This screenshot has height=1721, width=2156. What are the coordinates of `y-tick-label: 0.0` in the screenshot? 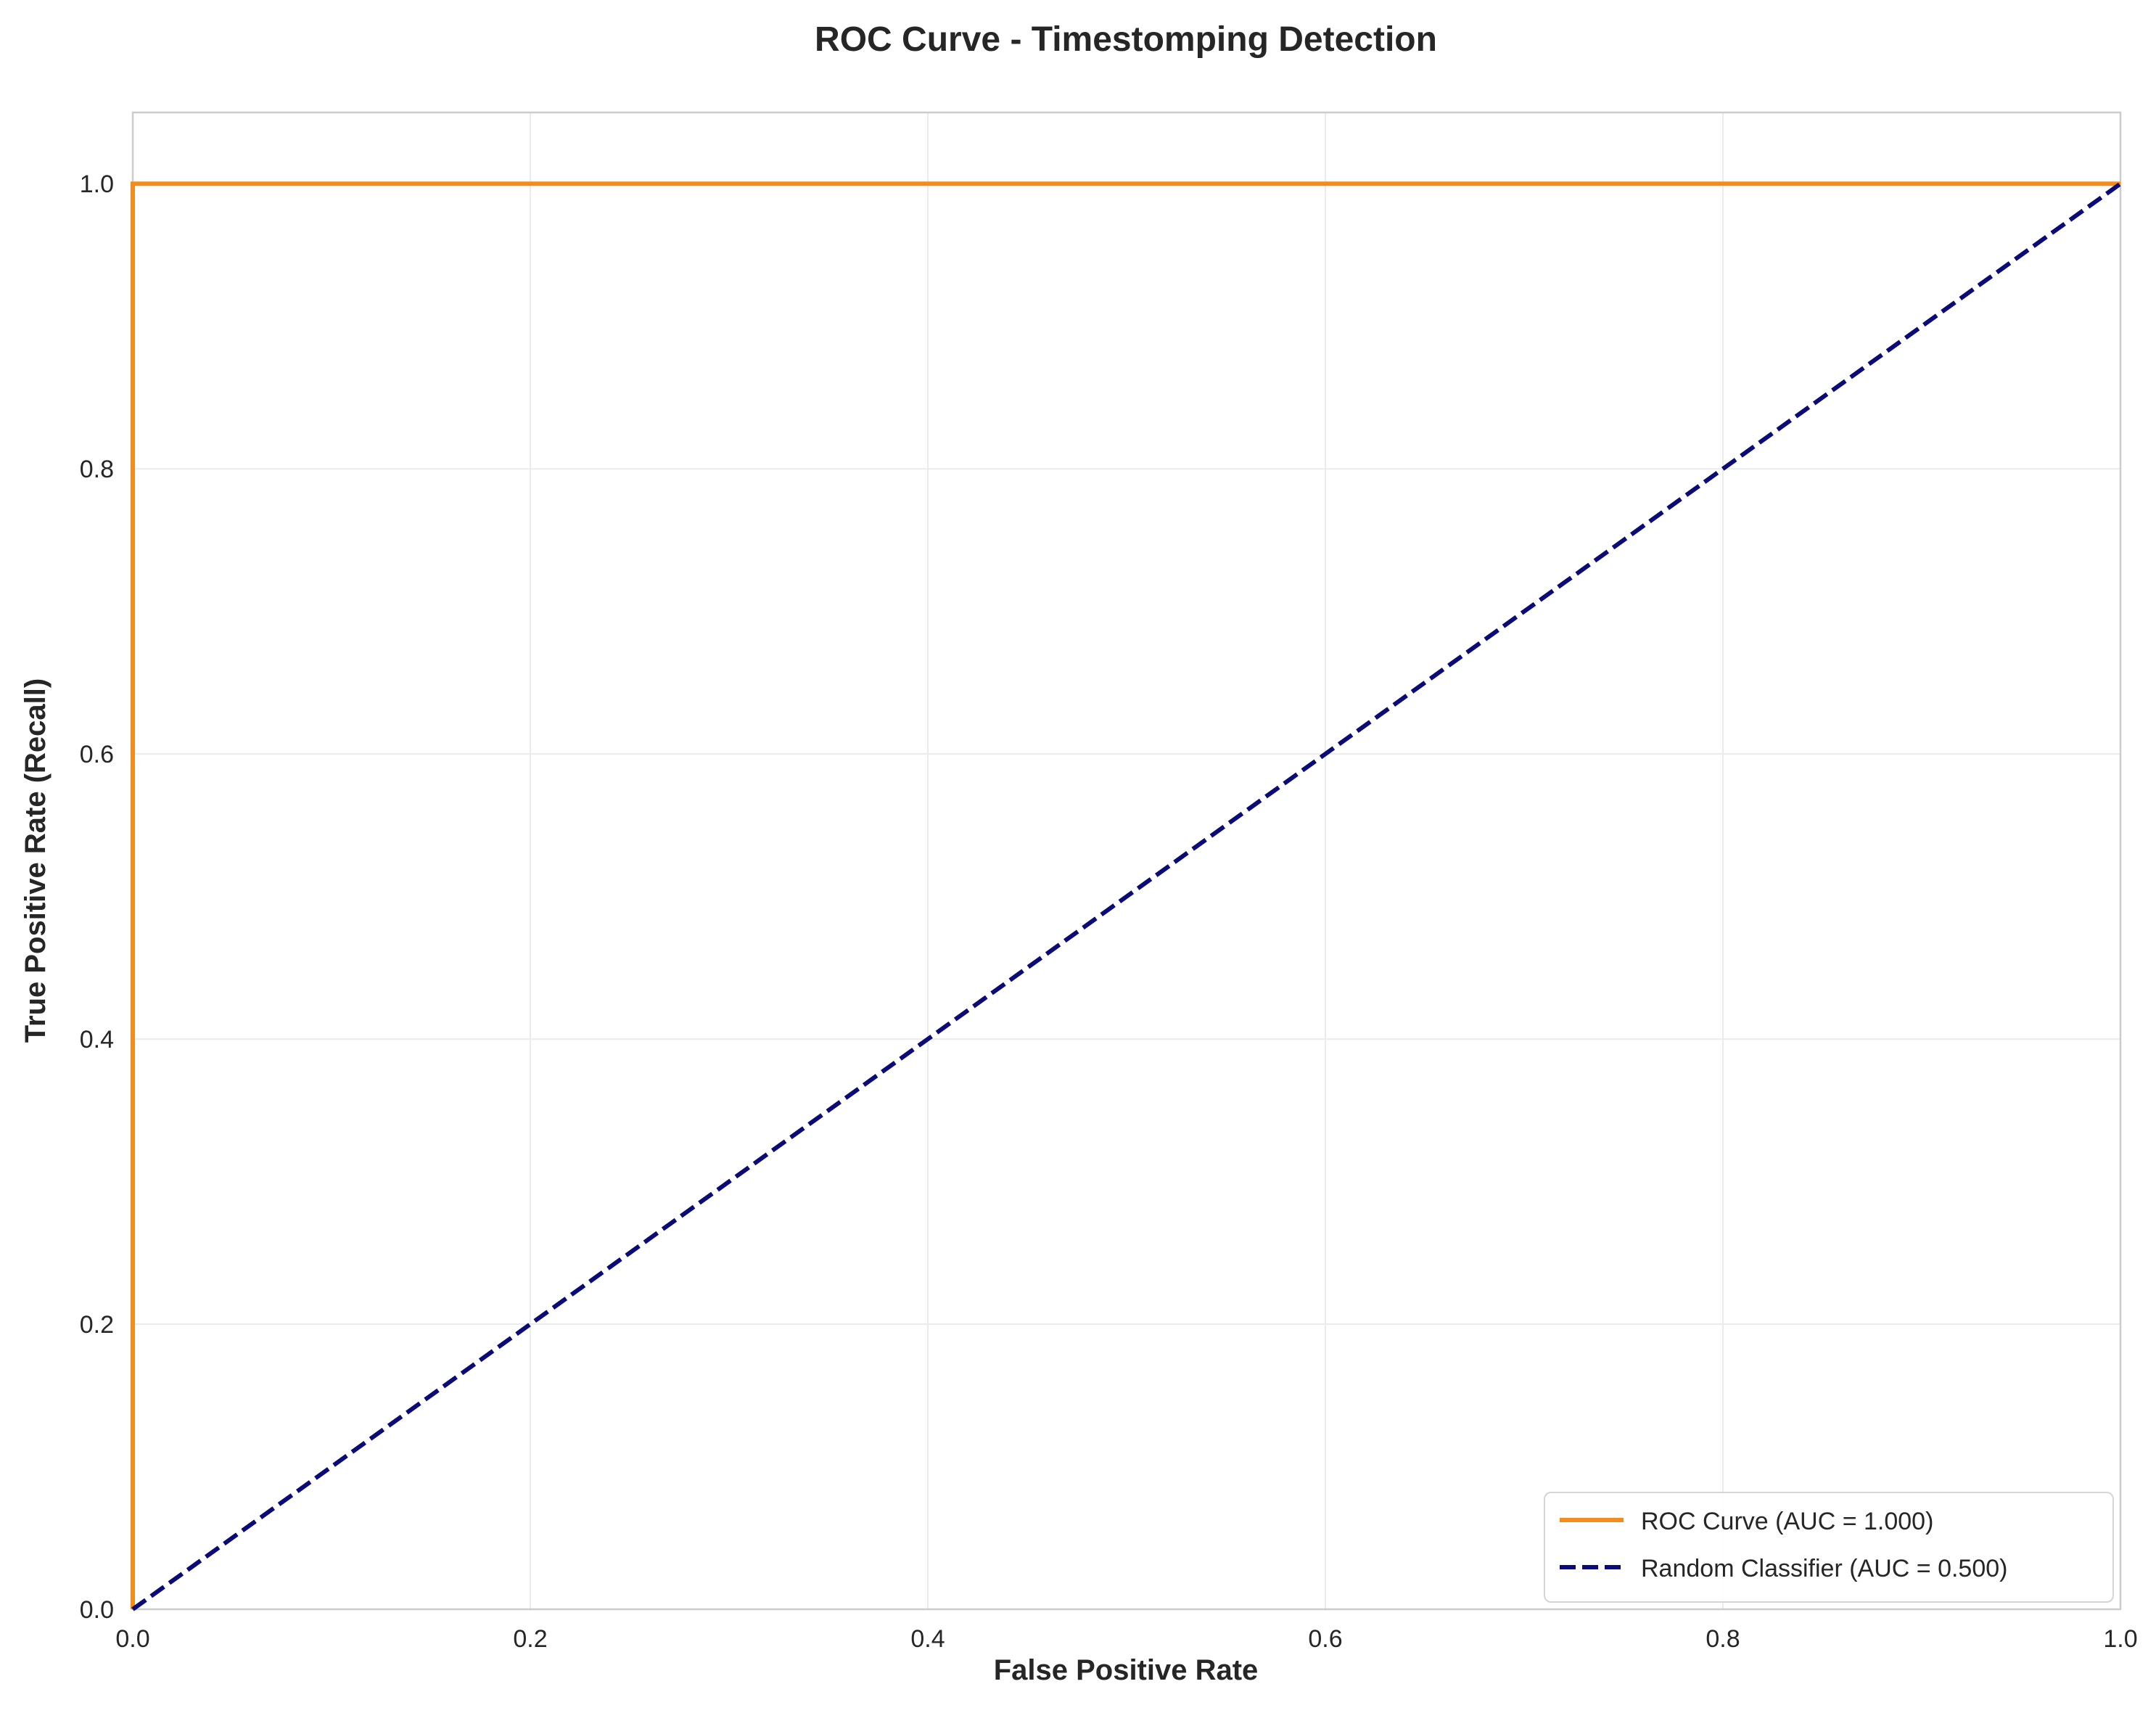 It's located at (97, 1610).